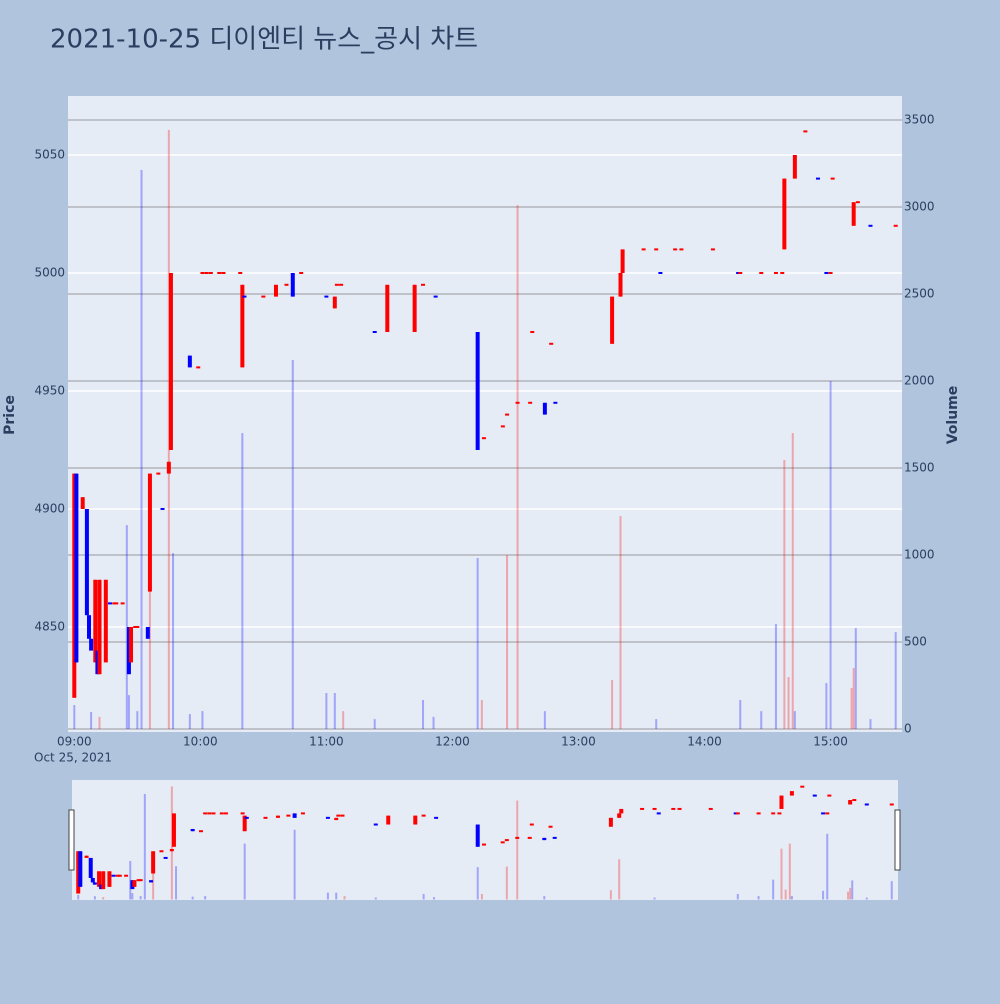  I want to click on y-tick-label: 5050, so click(49, 154).